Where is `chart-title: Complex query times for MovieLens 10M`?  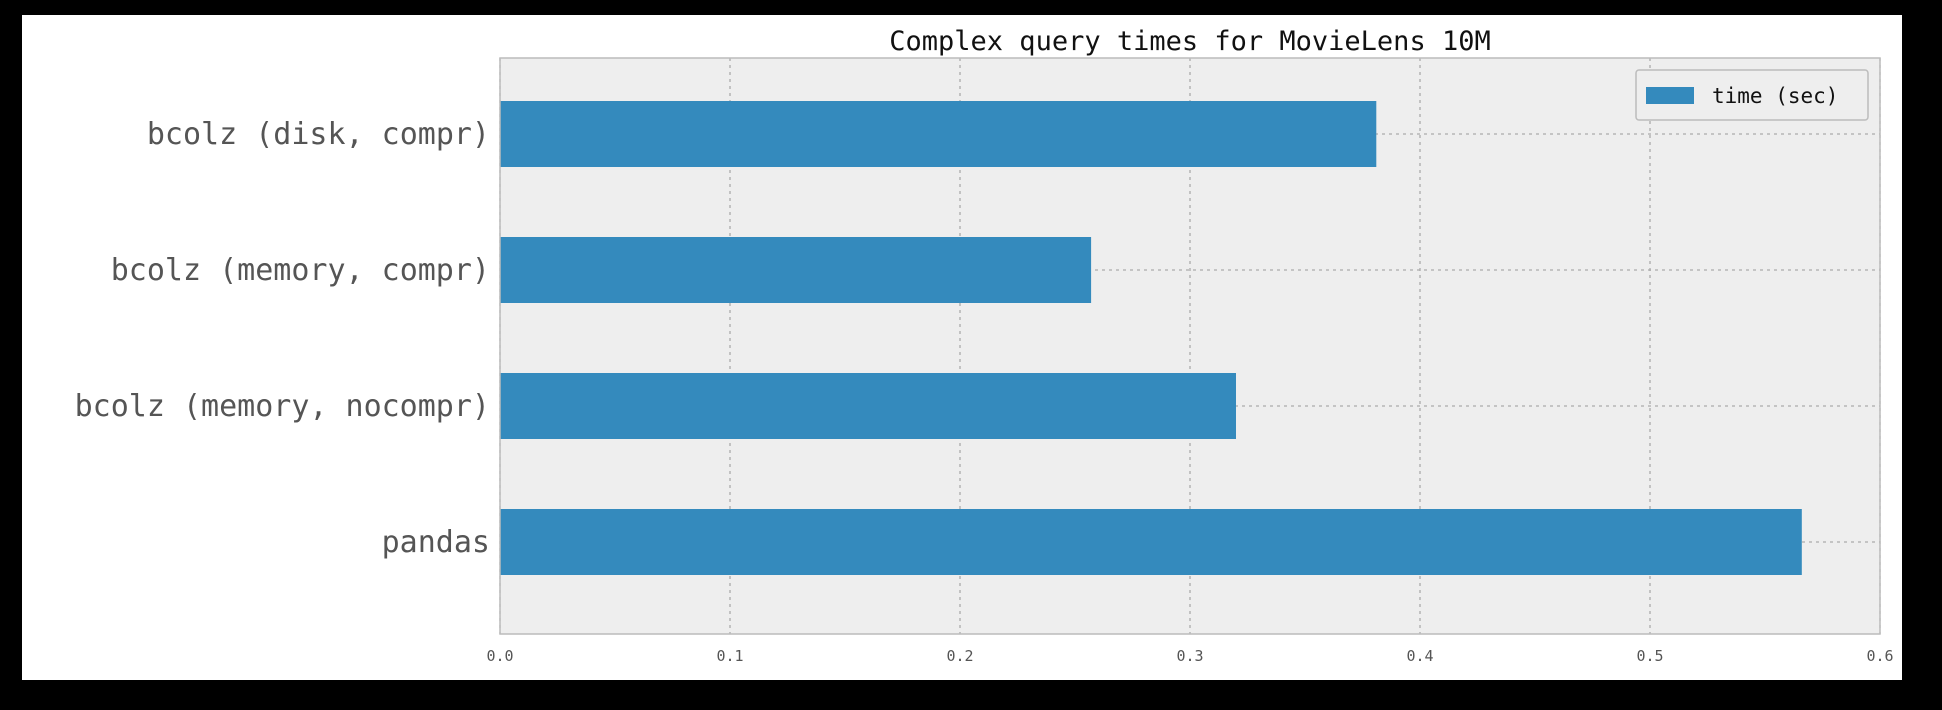 chart-title: Complex query times for MovieLens 10M is located at coordinates (1189, 41).